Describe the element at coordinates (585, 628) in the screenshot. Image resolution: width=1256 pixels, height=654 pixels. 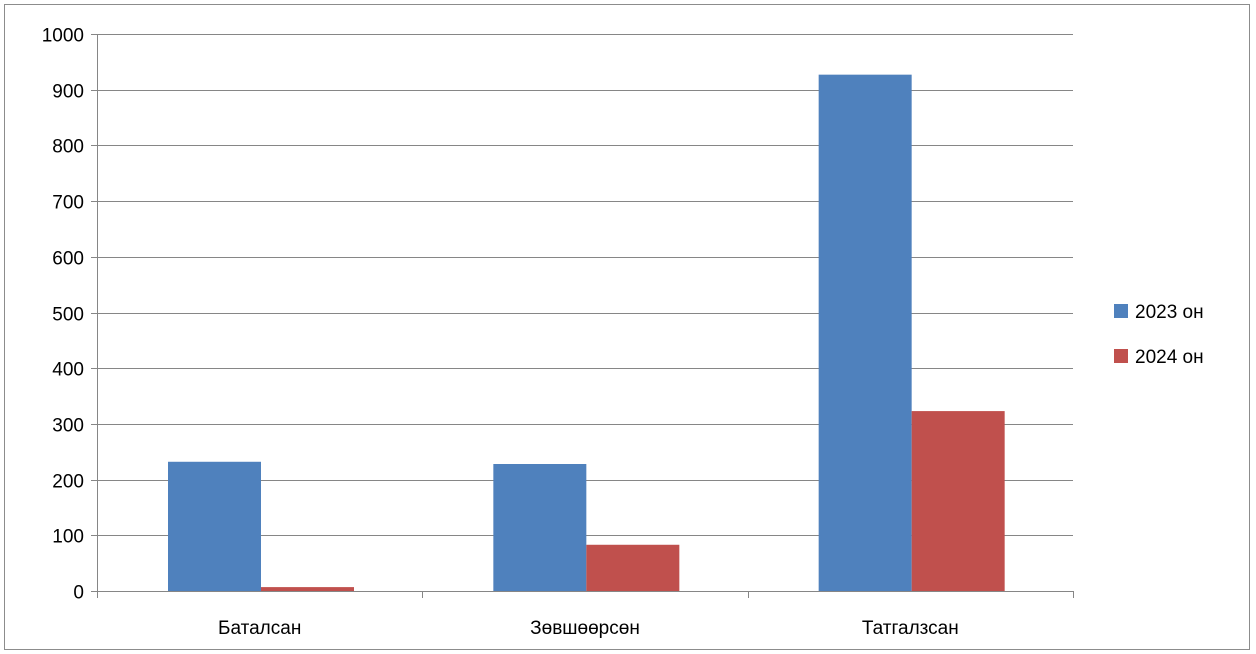
I see `x-tick-label: Зөвшөөрсөн` at that location.